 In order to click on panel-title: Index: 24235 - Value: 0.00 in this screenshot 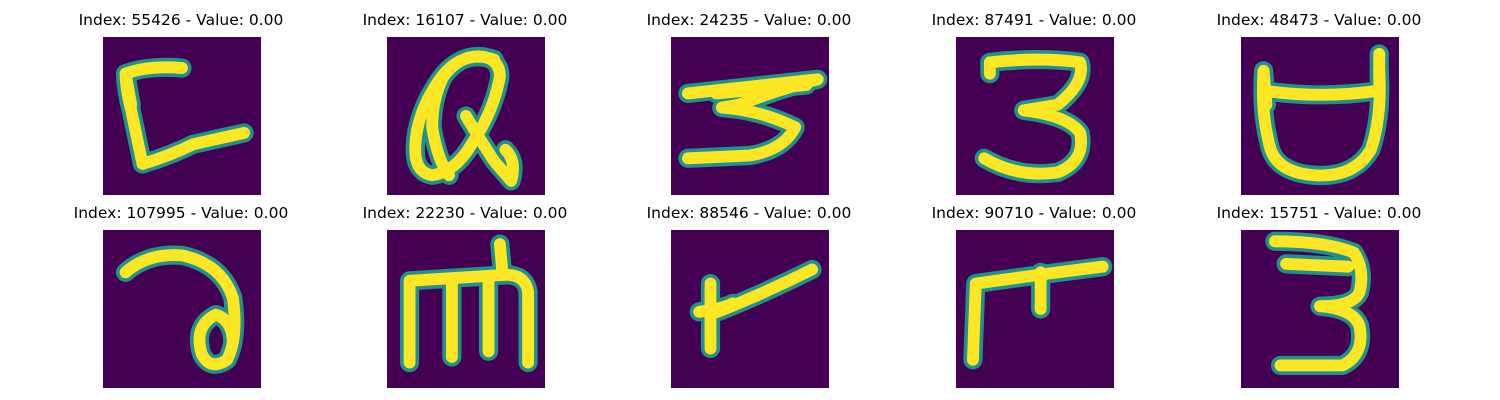, I will do `click(749, 20)`.